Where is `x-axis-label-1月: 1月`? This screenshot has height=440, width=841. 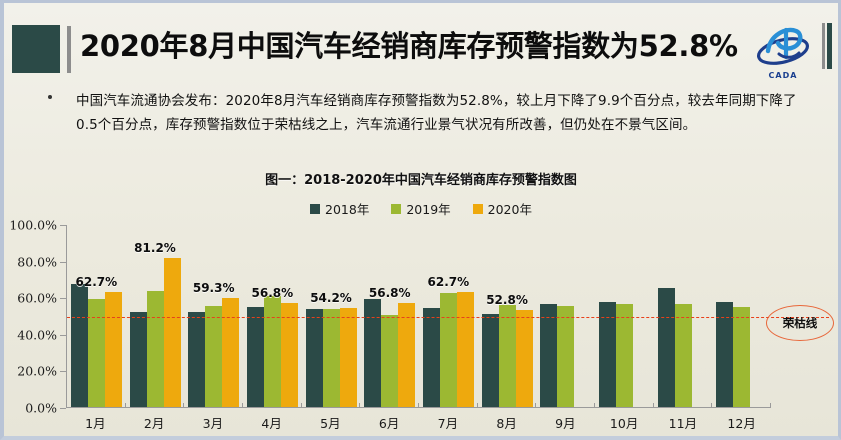 x-axis-label-1月: 1月 is located at coordinates (95, 423).